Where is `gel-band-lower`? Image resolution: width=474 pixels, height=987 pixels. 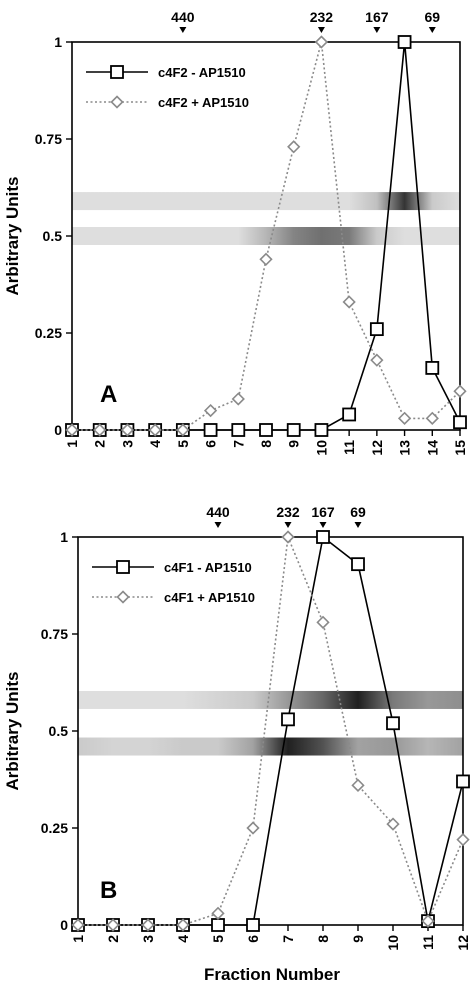 gel-band-lower is located at coordinates (266, 236).